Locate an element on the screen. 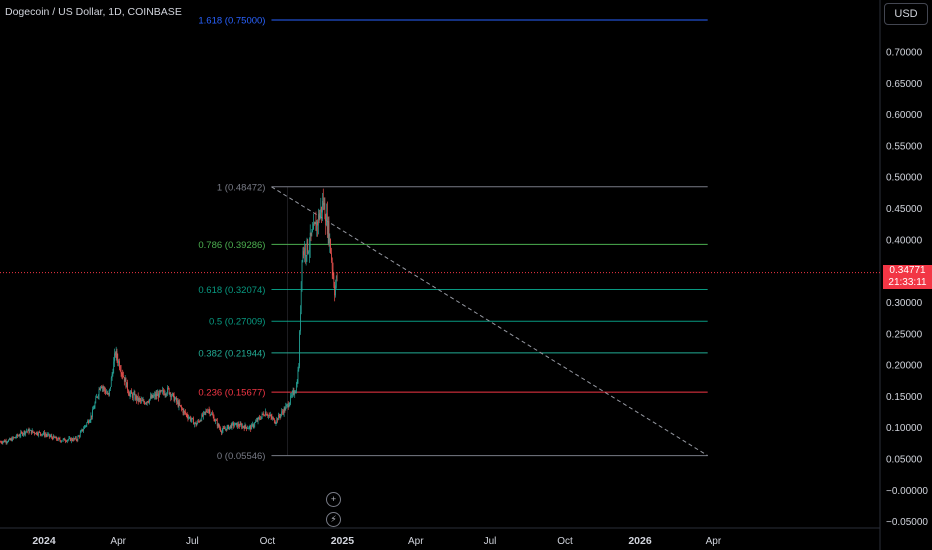 The height and width of the screenshot is (550, 932). fib-level-label: 0.5 (0.27009) is located at coordinates (237, 322).